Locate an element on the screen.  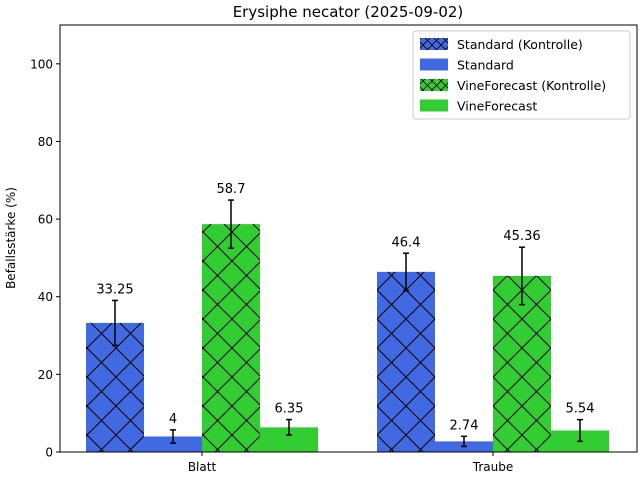
y-tick-label-100: 100 is located at coordinates (41, 64).